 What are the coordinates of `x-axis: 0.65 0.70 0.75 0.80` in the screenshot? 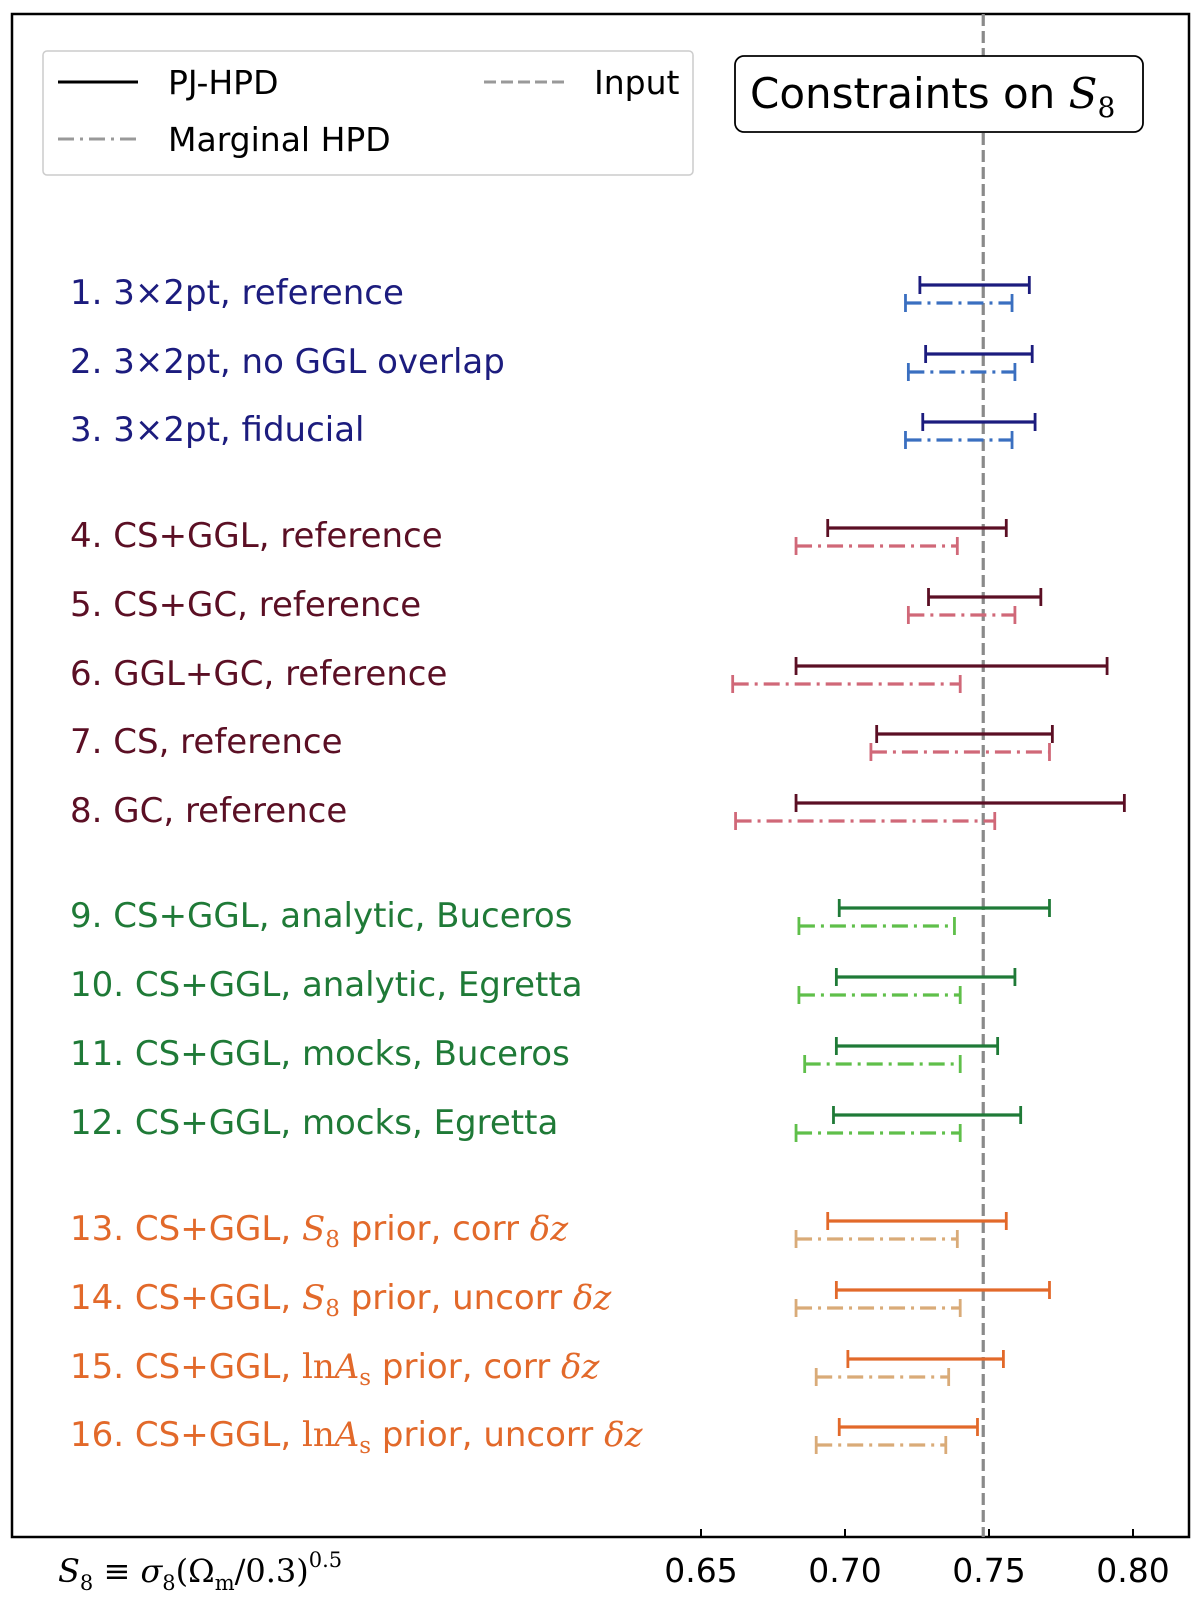 It's located at (917, 1559).